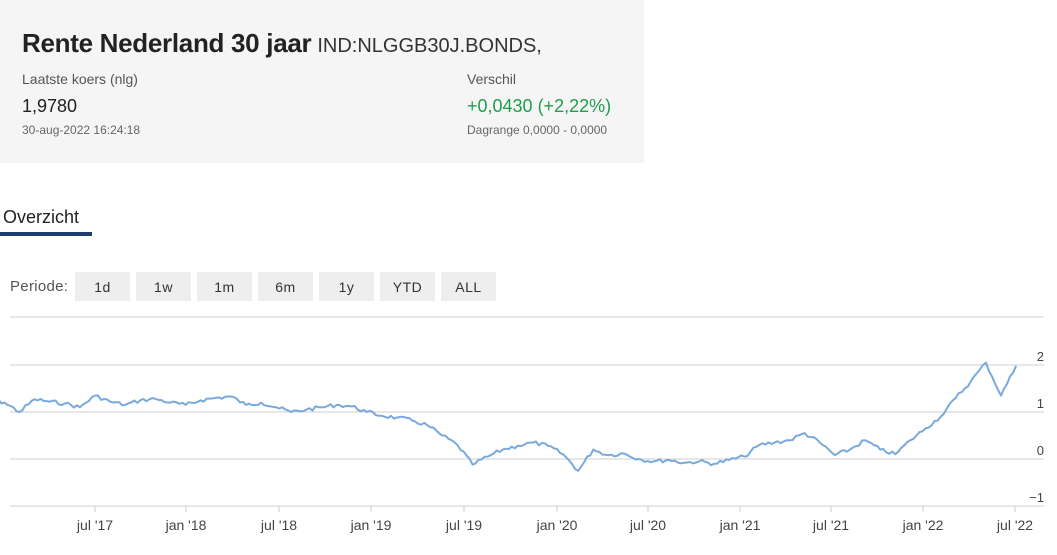  I want to click on period-label: Periode:, so click(39, 286).